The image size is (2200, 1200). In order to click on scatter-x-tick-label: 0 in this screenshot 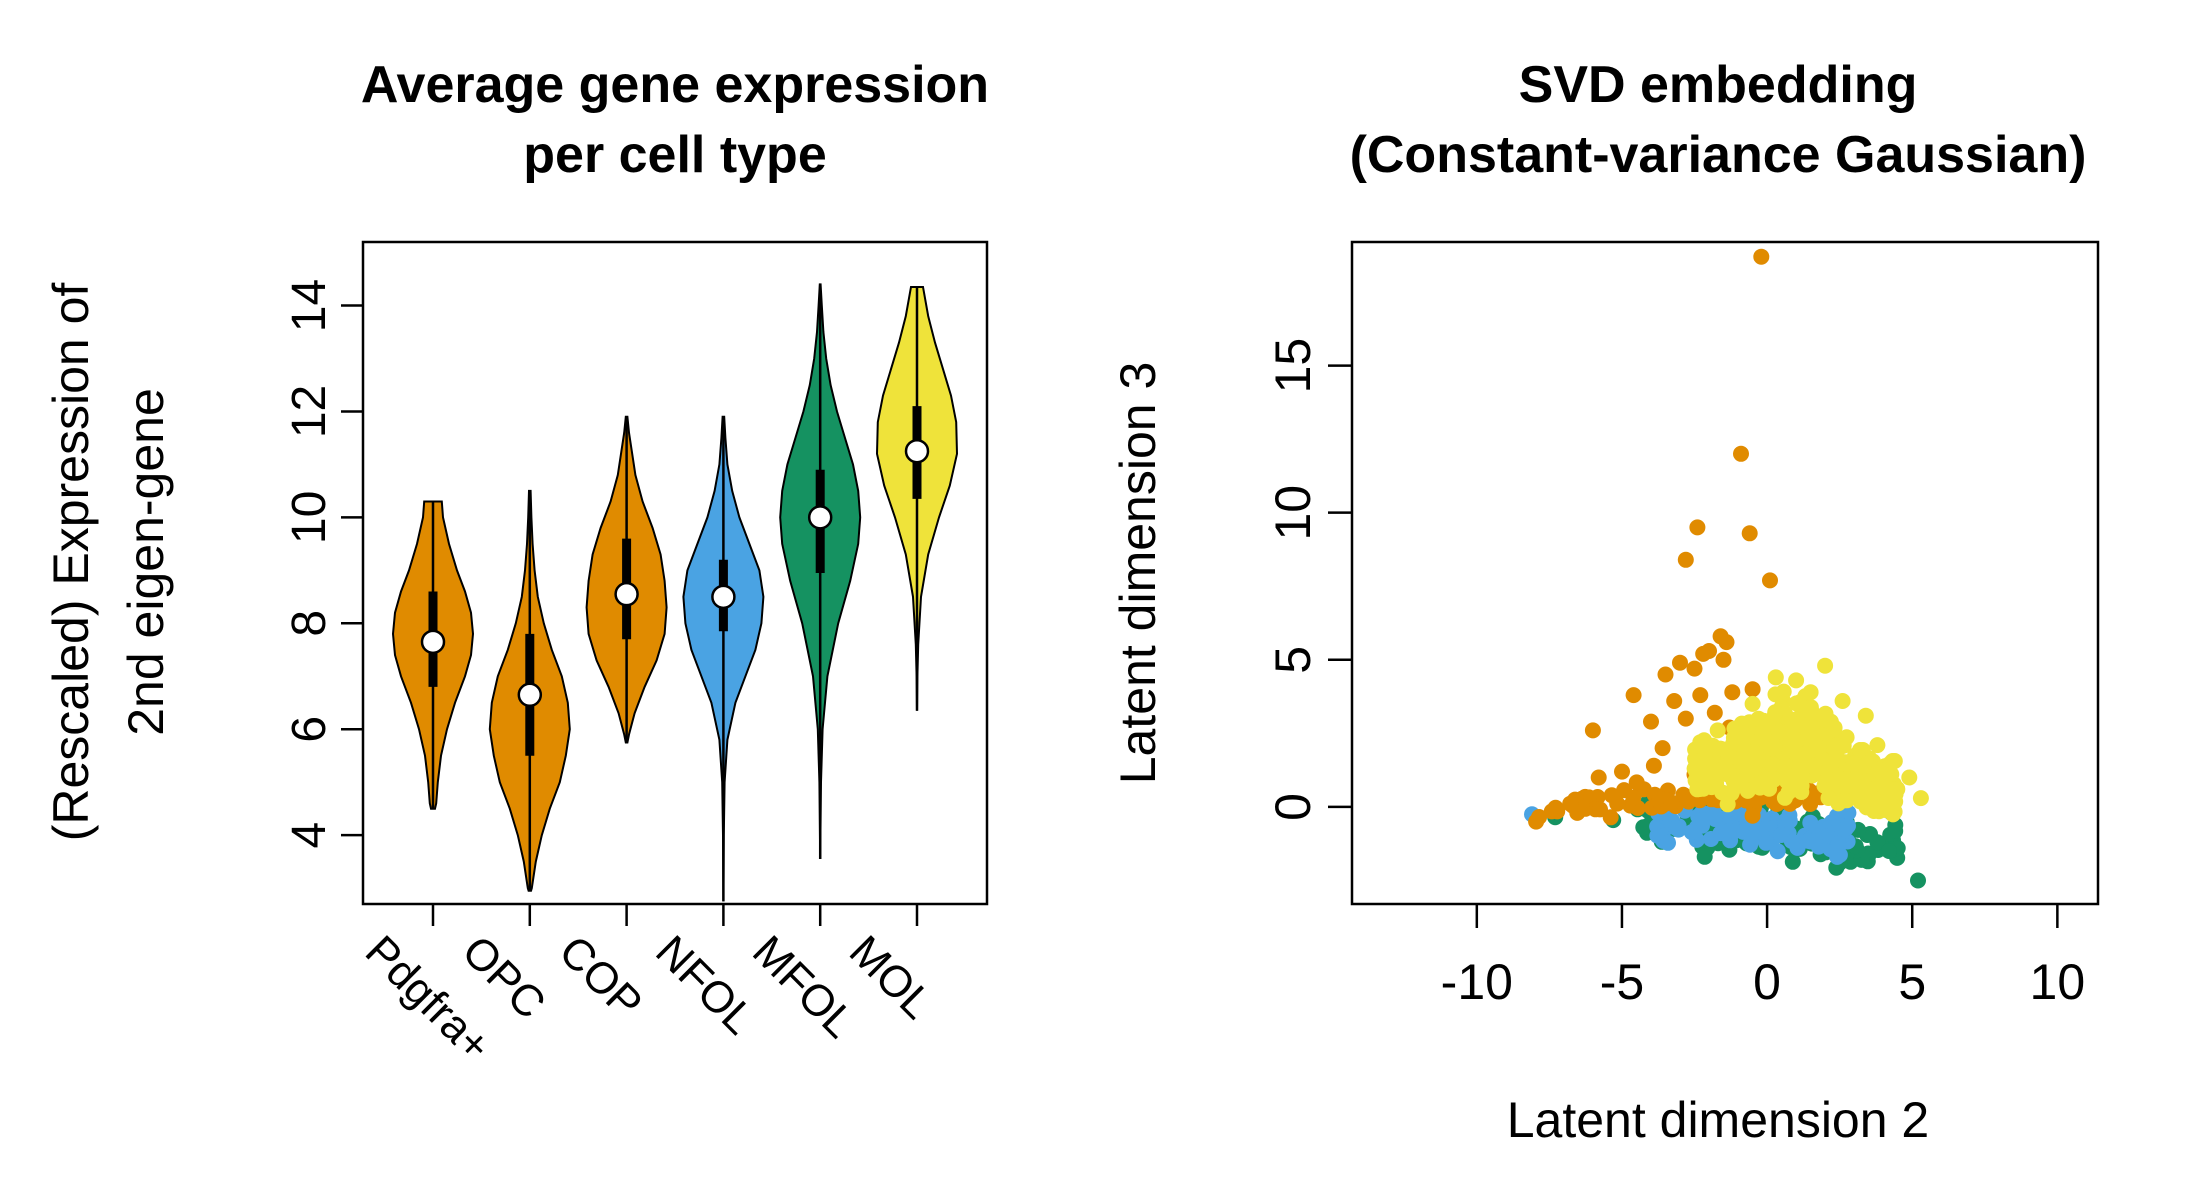, I will do `click(1767, 982)`.